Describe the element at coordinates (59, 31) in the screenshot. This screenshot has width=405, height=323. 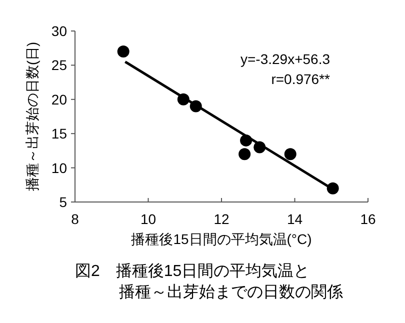
I see `y-tick-label: 30` at that location.